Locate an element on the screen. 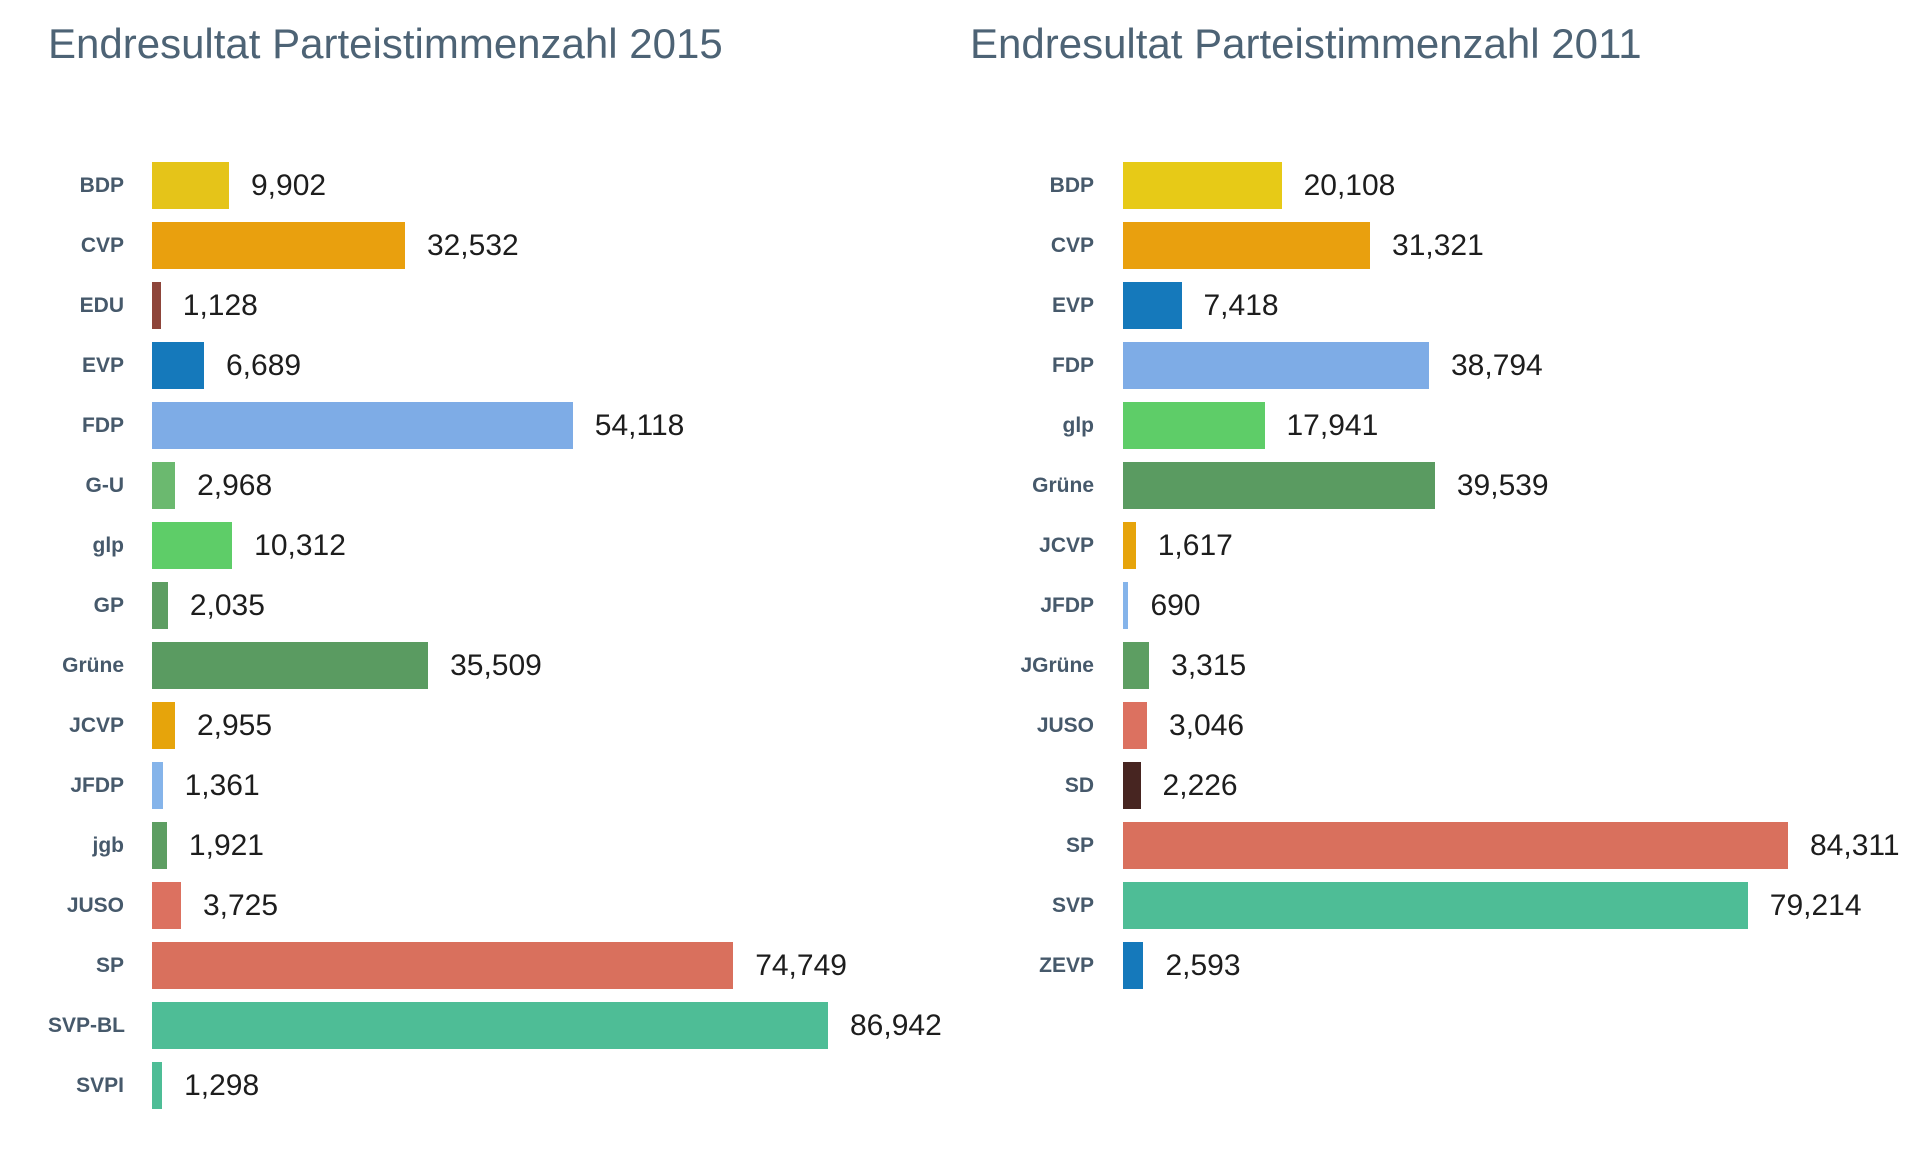  bar-track: 20,108 is located at coordinates (1455, 185).